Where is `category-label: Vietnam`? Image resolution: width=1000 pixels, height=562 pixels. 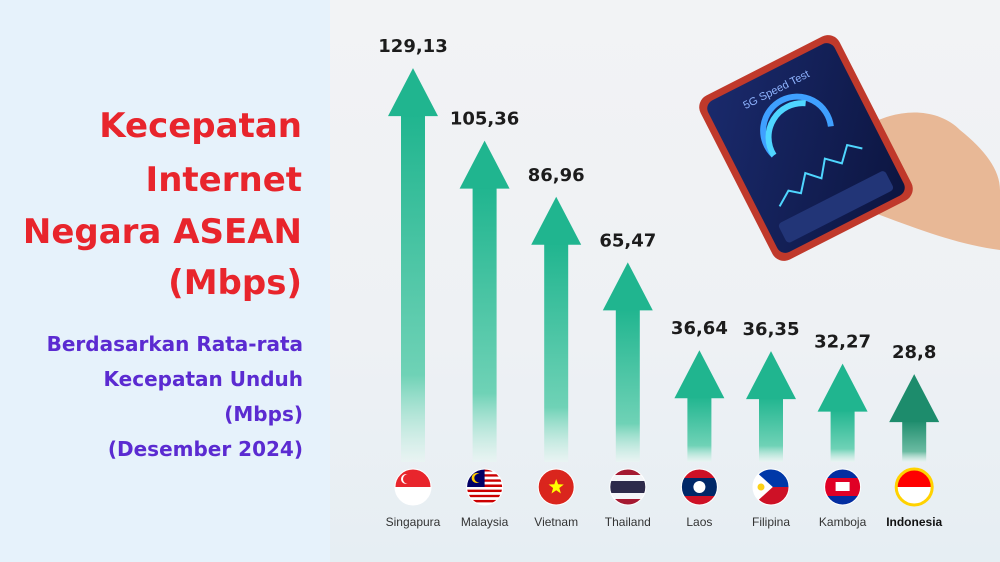
category-label: Vietnam is located at coordinates (556, 522).